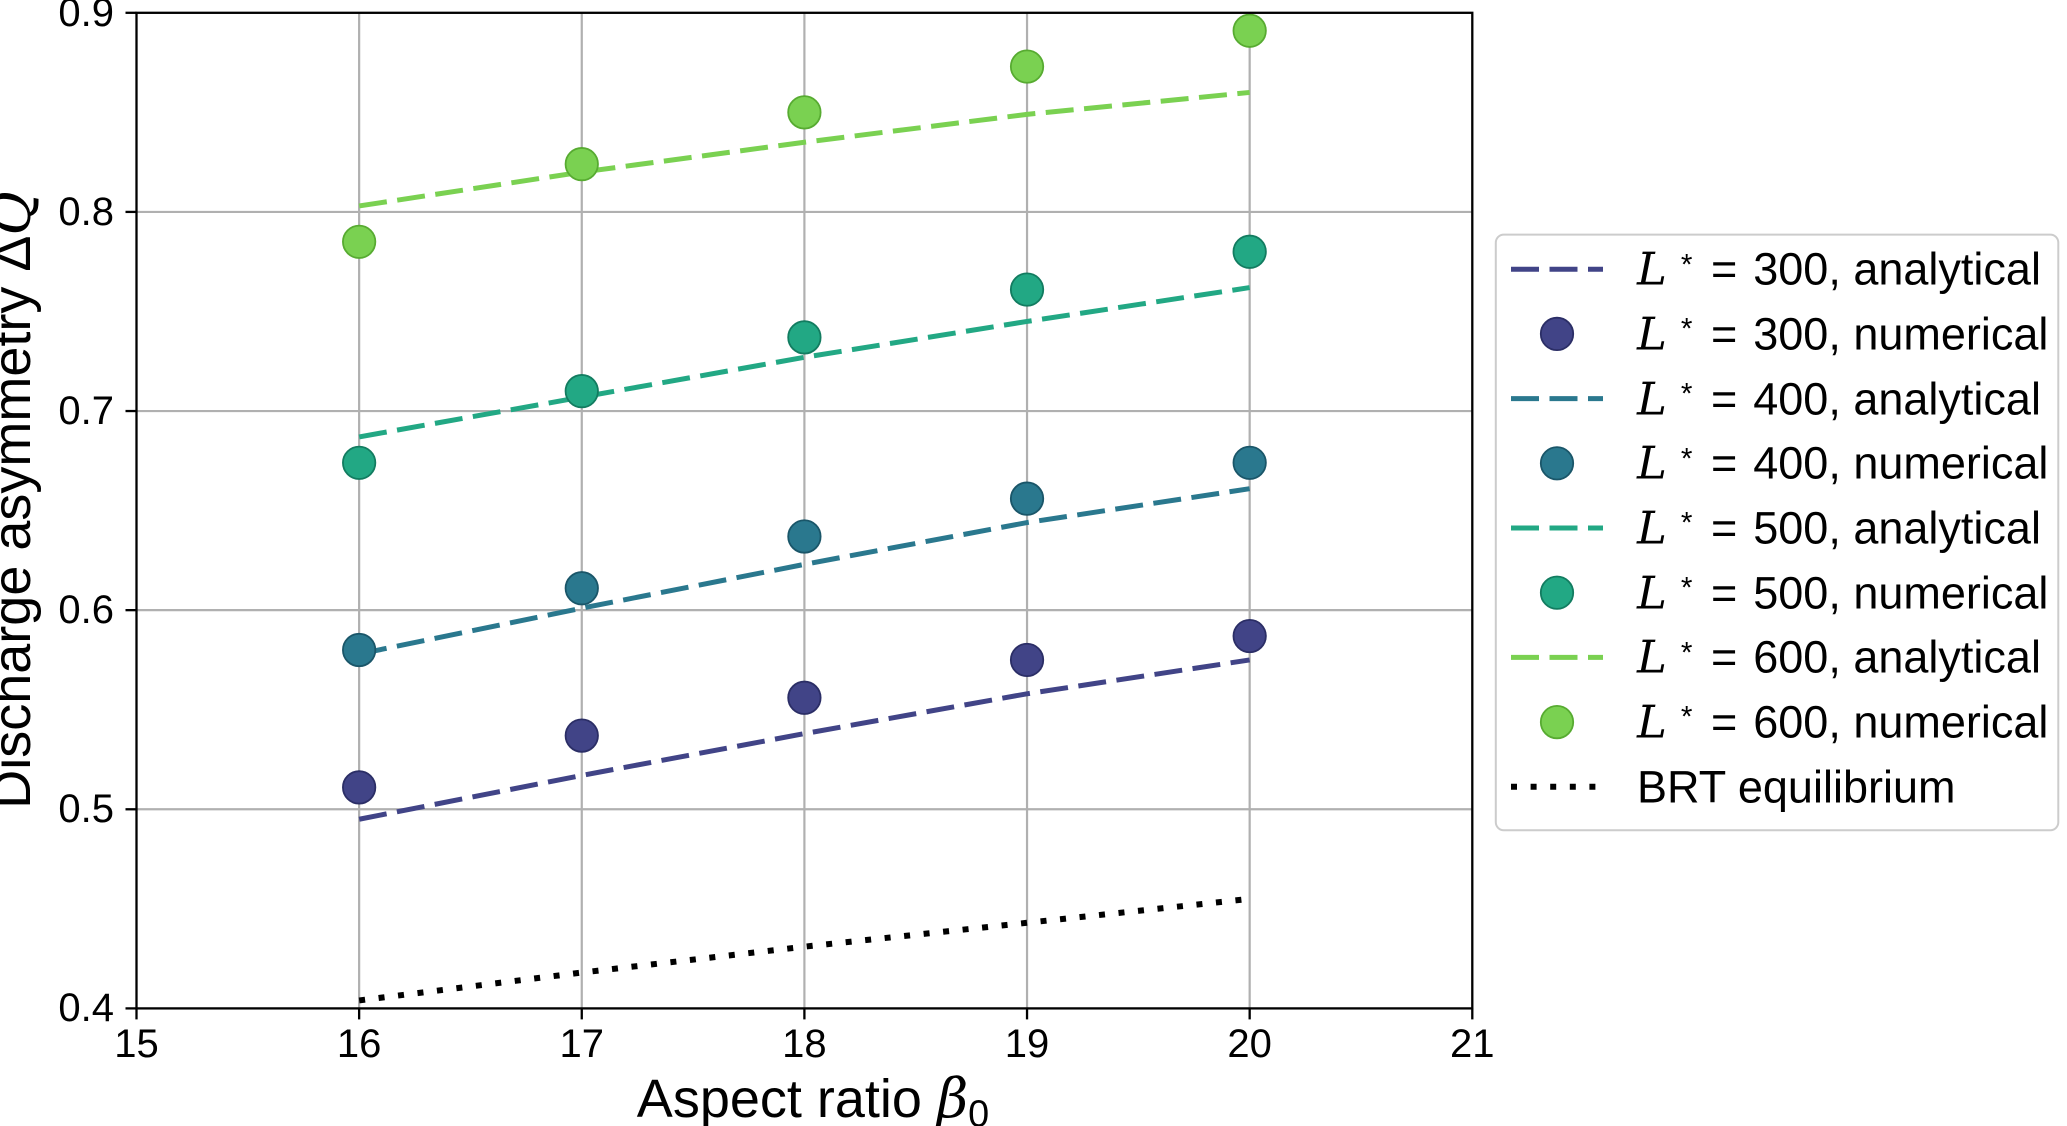 This screenshot has height=1126, width=2067. What do you see at coordinates (1249, 1044) in the screenshot?
I see `x-tick-label-20: 20` at bounding box center [1249, 1044].